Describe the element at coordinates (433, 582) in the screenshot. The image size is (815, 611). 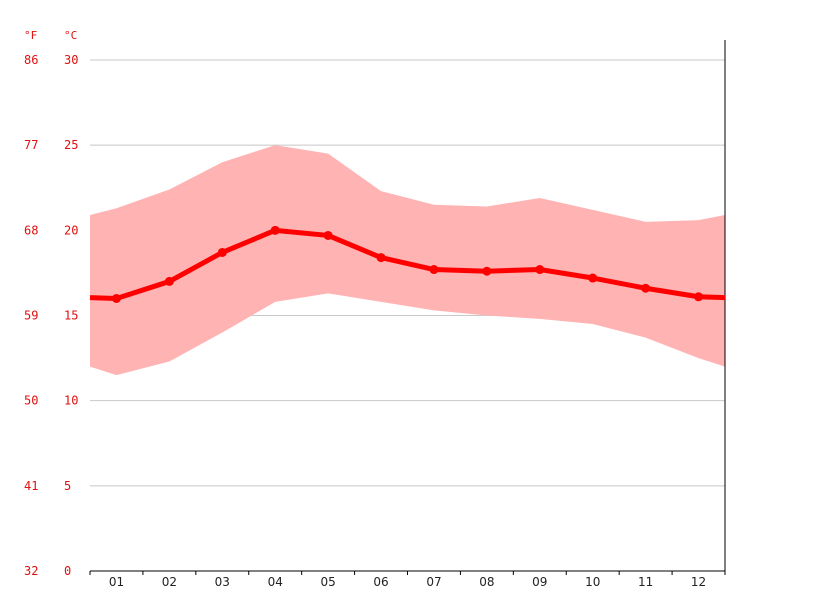
I see `x-tick-label: 07` at that location.